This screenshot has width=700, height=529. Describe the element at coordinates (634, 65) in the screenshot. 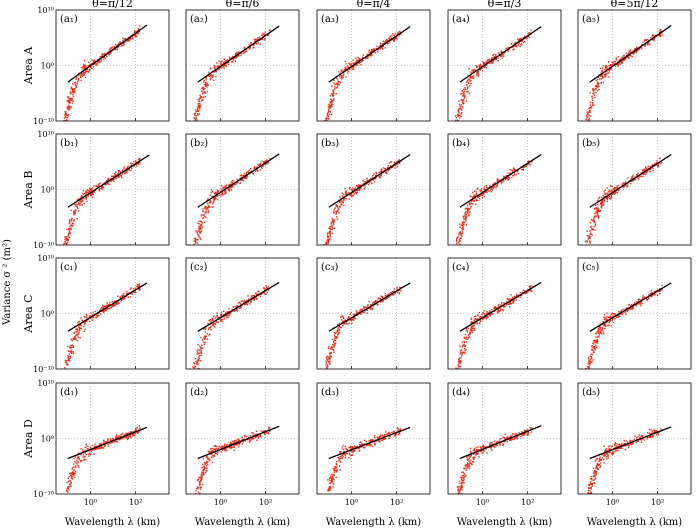

I see `panel-frame` at that location.